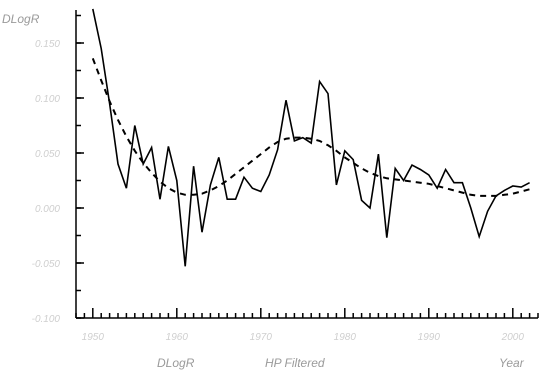  Describe the element at coordinates (513, 337) in the screenshot. I see `x-tick-label: 2000` at that location.